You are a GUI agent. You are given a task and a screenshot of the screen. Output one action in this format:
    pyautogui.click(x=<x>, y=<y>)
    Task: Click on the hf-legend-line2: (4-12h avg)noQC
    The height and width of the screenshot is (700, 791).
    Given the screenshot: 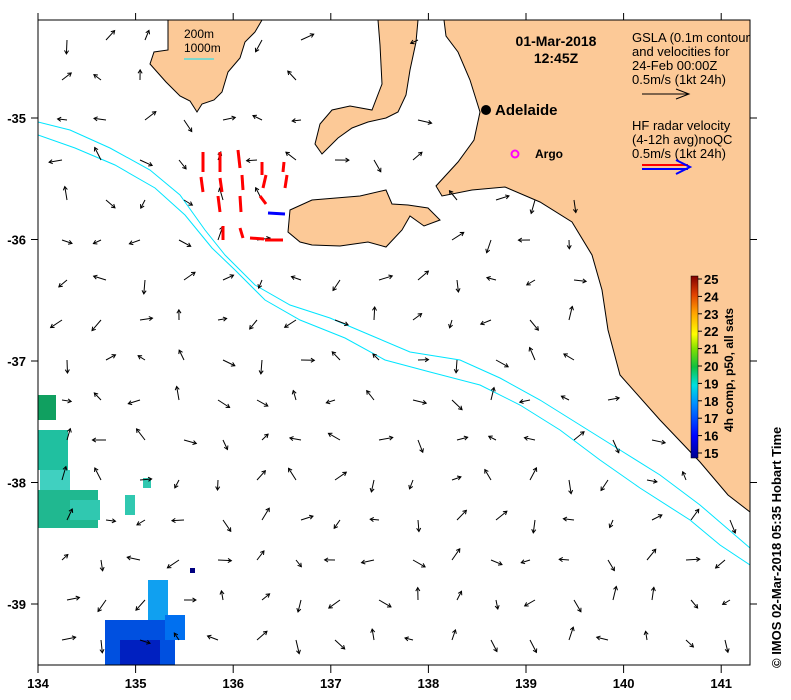 What is the action you would take?
    pyautogui.click(x=682, y=139)
    